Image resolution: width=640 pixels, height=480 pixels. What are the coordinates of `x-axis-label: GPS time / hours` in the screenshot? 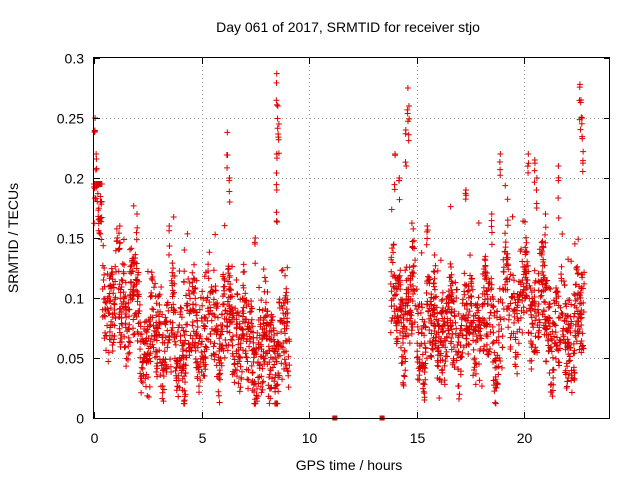 It's located at (349, 465).